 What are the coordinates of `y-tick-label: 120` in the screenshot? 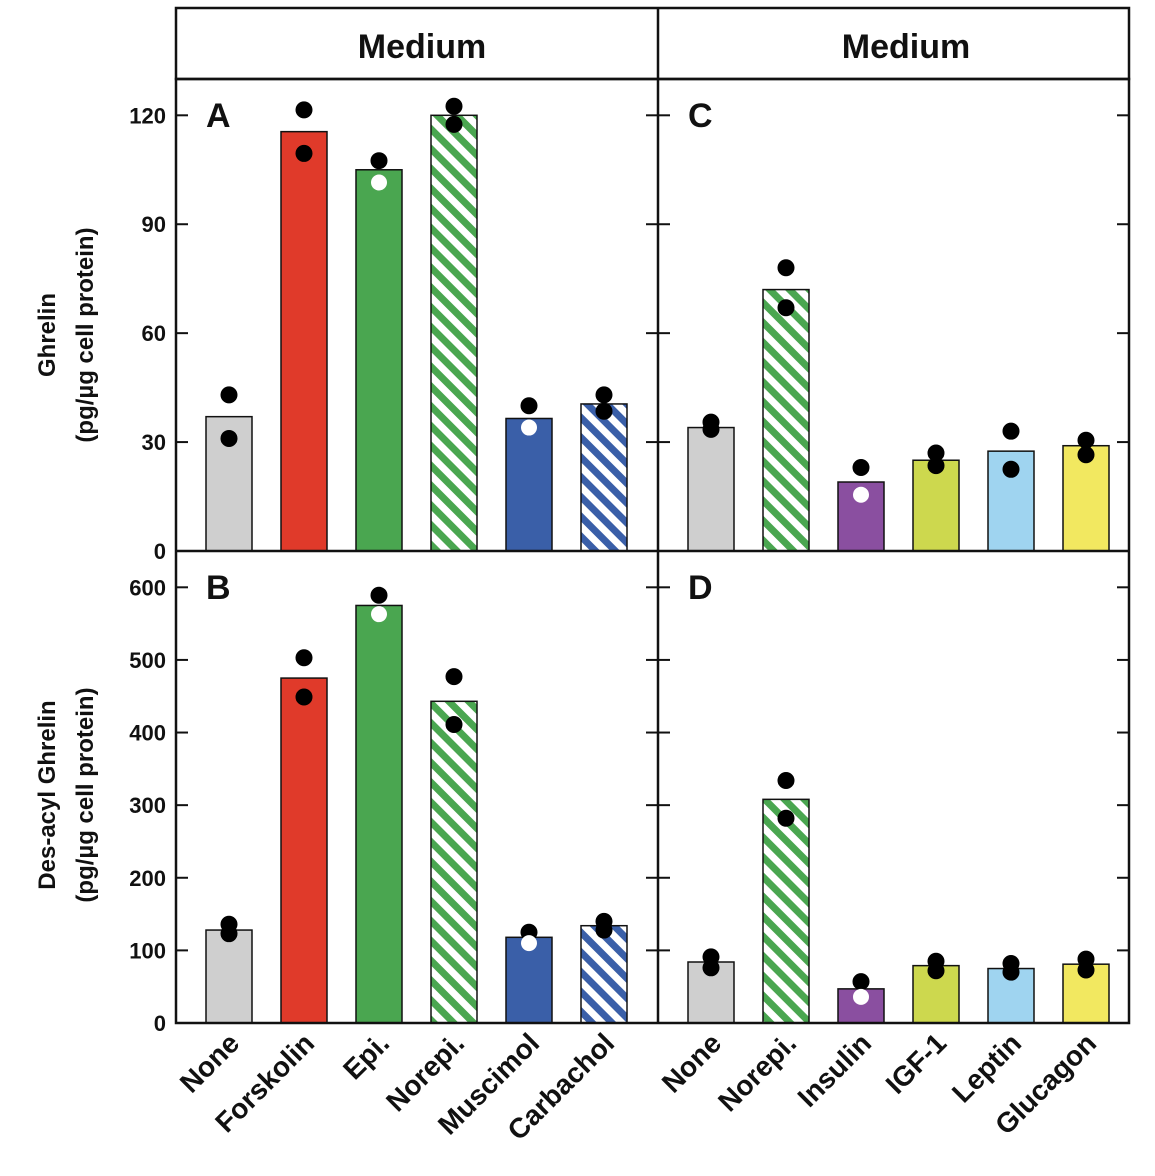 It's located at (147, 115).